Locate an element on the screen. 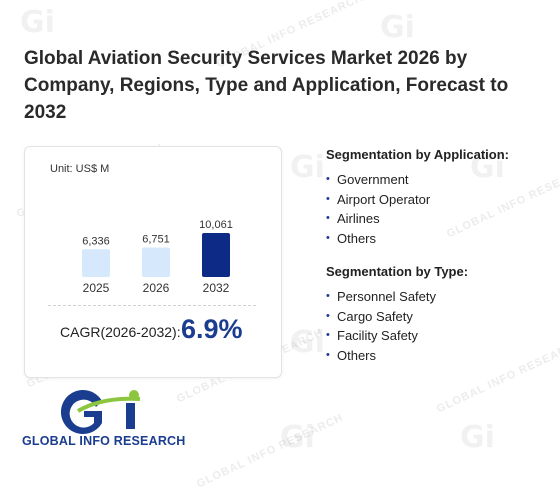 The image size is (560, 490). bar-2026 is located at coordinates (156, 262).